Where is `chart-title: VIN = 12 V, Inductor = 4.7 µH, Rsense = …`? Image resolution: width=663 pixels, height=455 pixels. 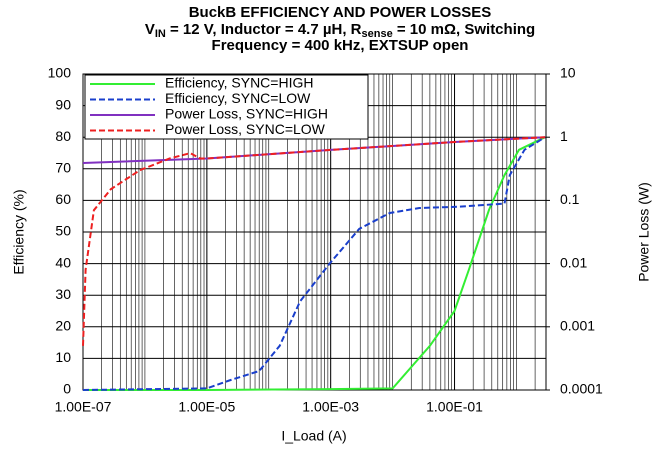 chart-title: VIN = 12 V, Inductor = 4.7 µH, Rsense = … is located at coordinates (340, 30).